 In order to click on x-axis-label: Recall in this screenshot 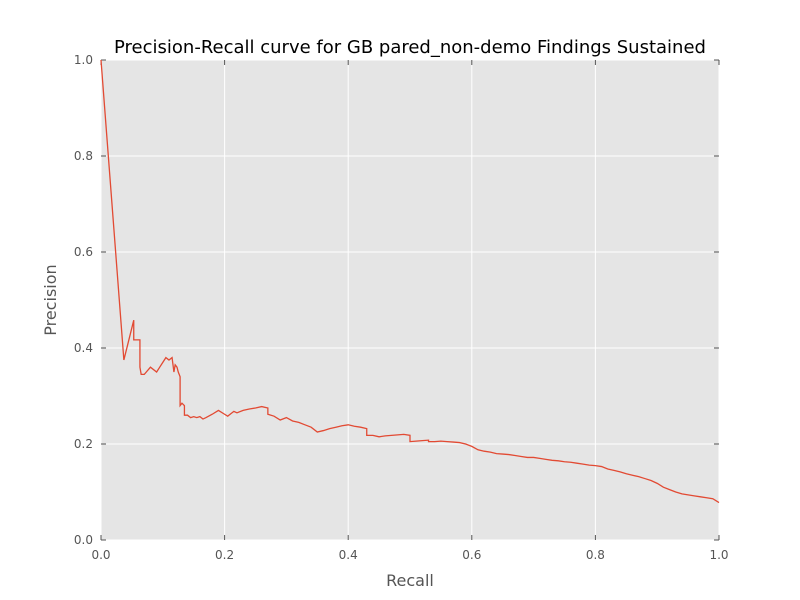, I will do `click(410, 580)`.